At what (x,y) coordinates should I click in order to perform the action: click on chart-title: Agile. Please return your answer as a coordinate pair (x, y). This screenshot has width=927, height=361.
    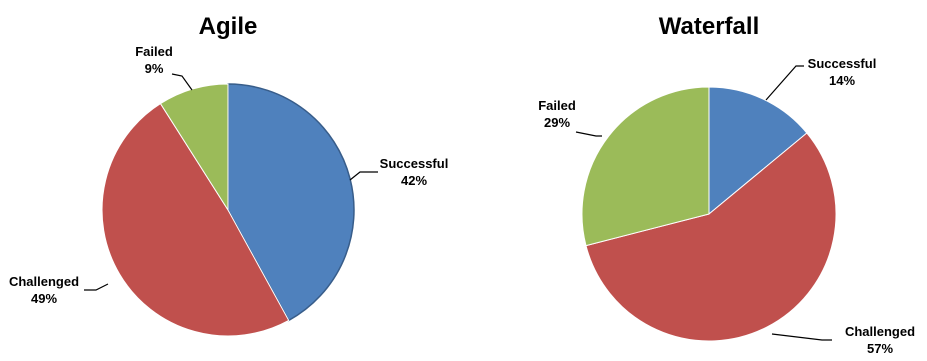
    Looking at the image, I should click on (228, 26).